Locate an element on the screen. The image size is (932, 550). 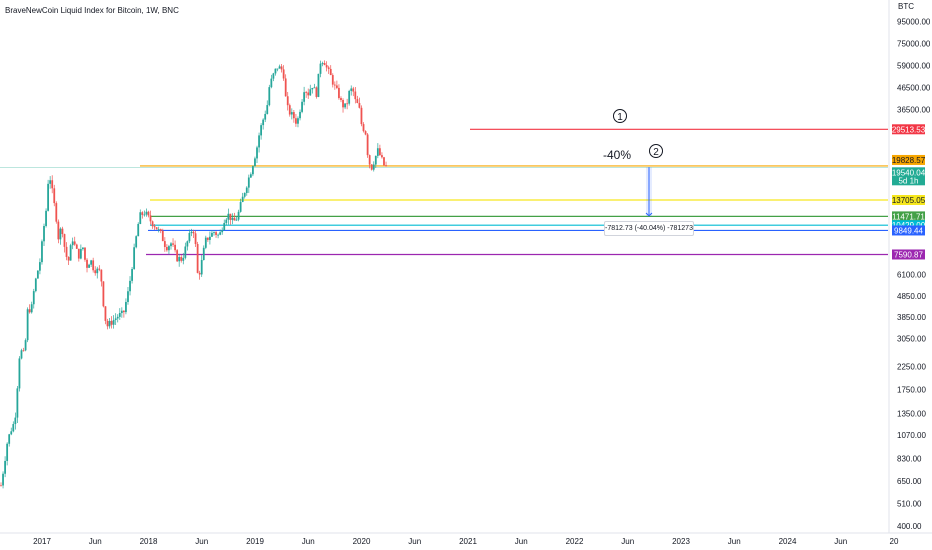
price-tick-label: 59000.00 is located at coordinates (914, 65).